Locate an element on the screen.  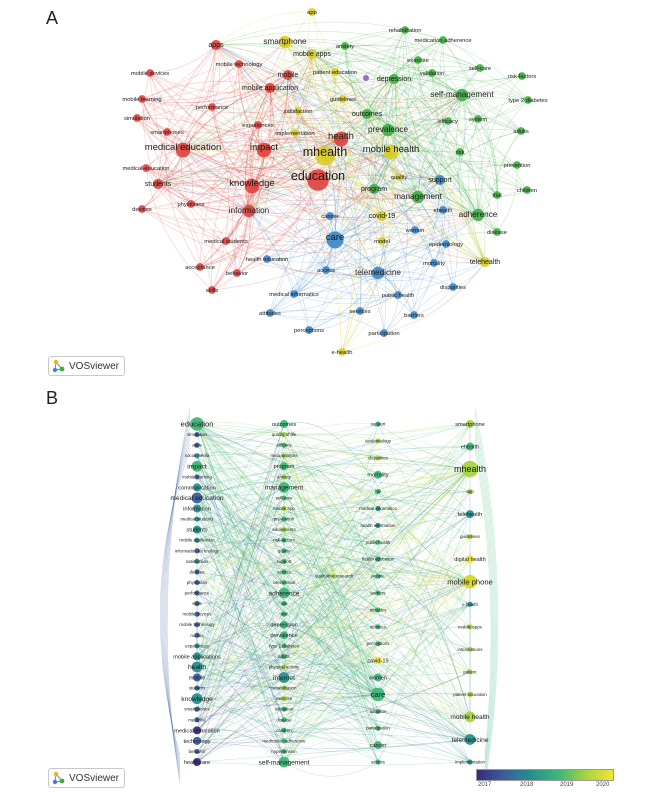
label-b-hypertension: hypertension is located at coordinates (284, 751).